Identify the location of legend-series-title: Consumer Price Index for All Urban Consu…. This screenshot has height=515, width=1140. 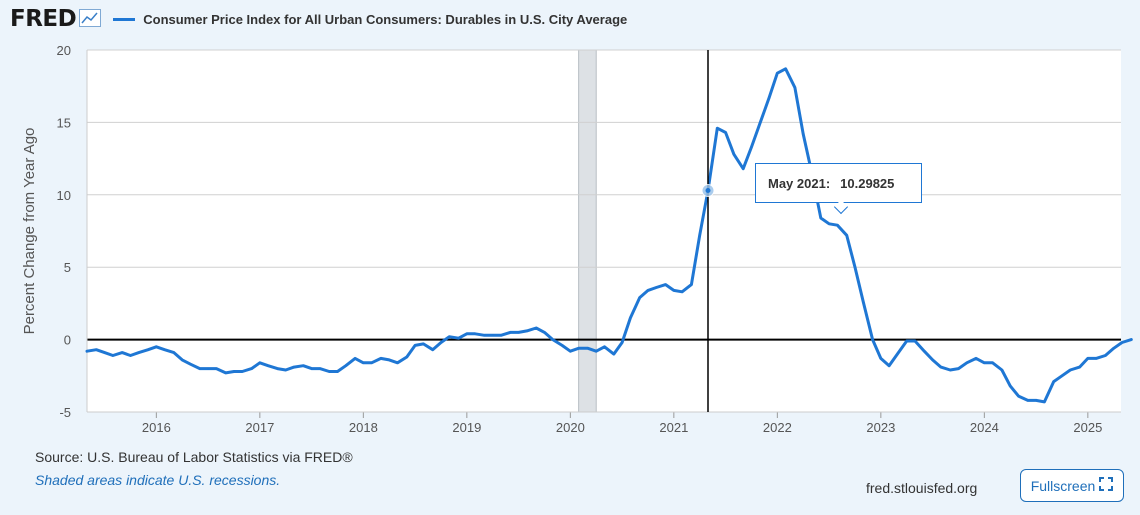
(385, 19).